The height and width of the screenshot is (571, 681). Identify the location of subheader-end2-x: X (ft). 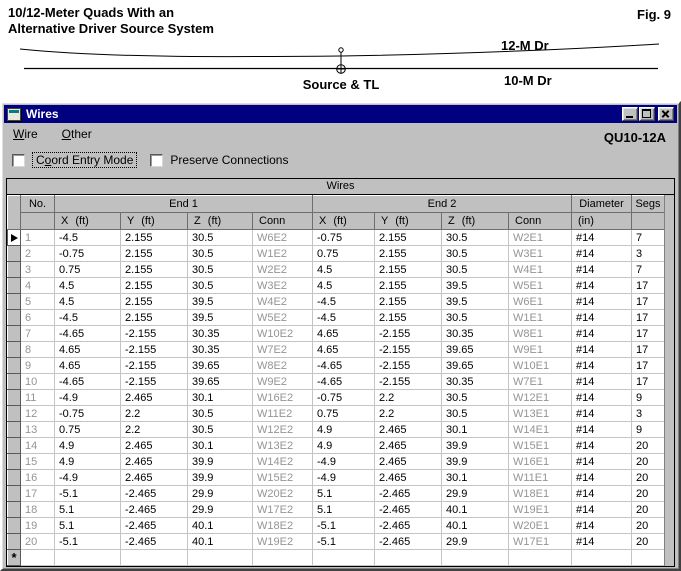
(343, 221).